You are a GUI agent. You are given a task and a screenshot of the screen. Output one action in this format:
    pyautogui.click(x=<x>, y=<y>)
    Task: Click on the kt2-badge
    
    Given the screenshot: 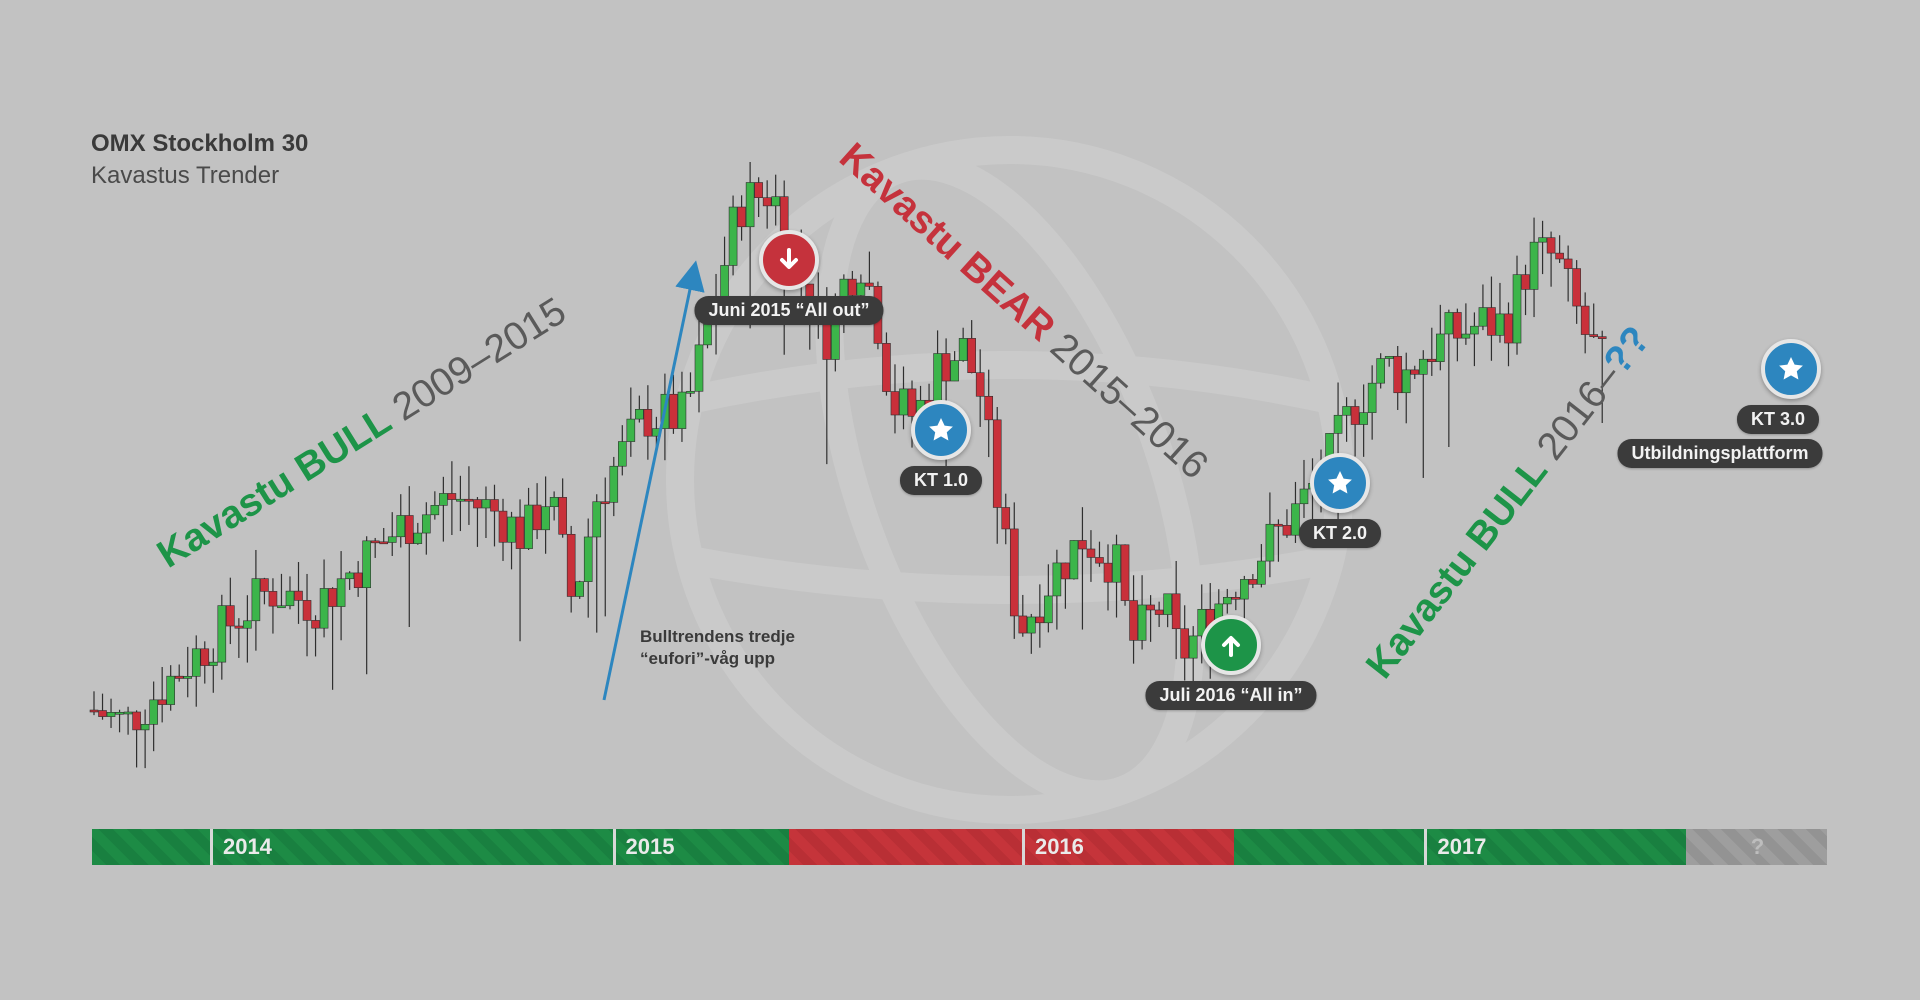 What is the action you would take?
    pyautogui.click(x=1340, y=483)
    